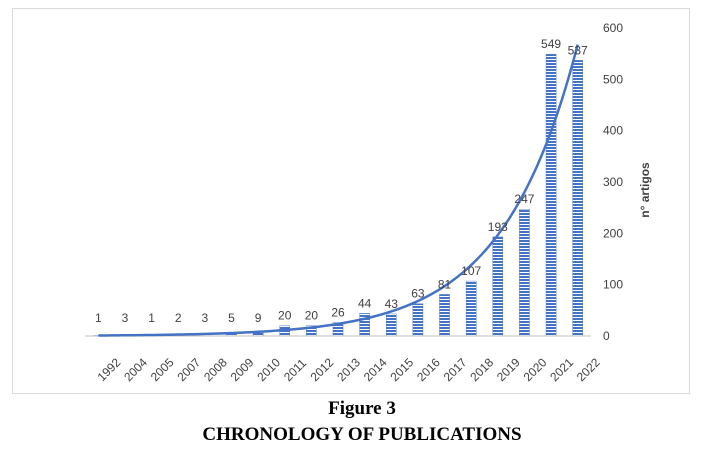  What do you see at coordinates (231, 318) in the screenshot?
I see `data-label-2009: 5` at bounding box center [231, 318].